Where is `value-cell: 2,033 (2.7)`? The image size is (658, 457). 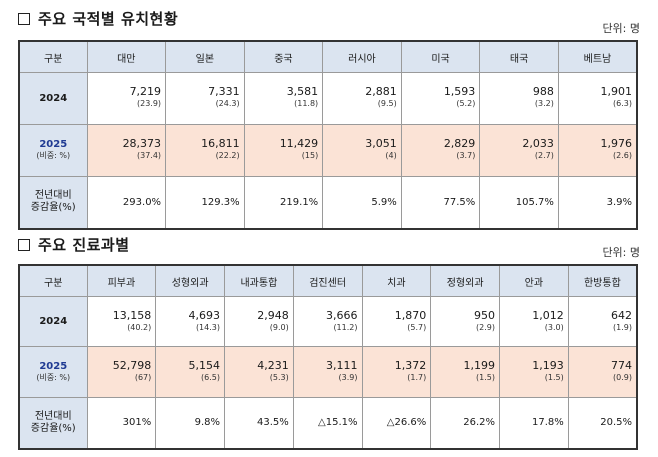 value-cell: 2,033 (2.7) is located at coordinates (519, 150).